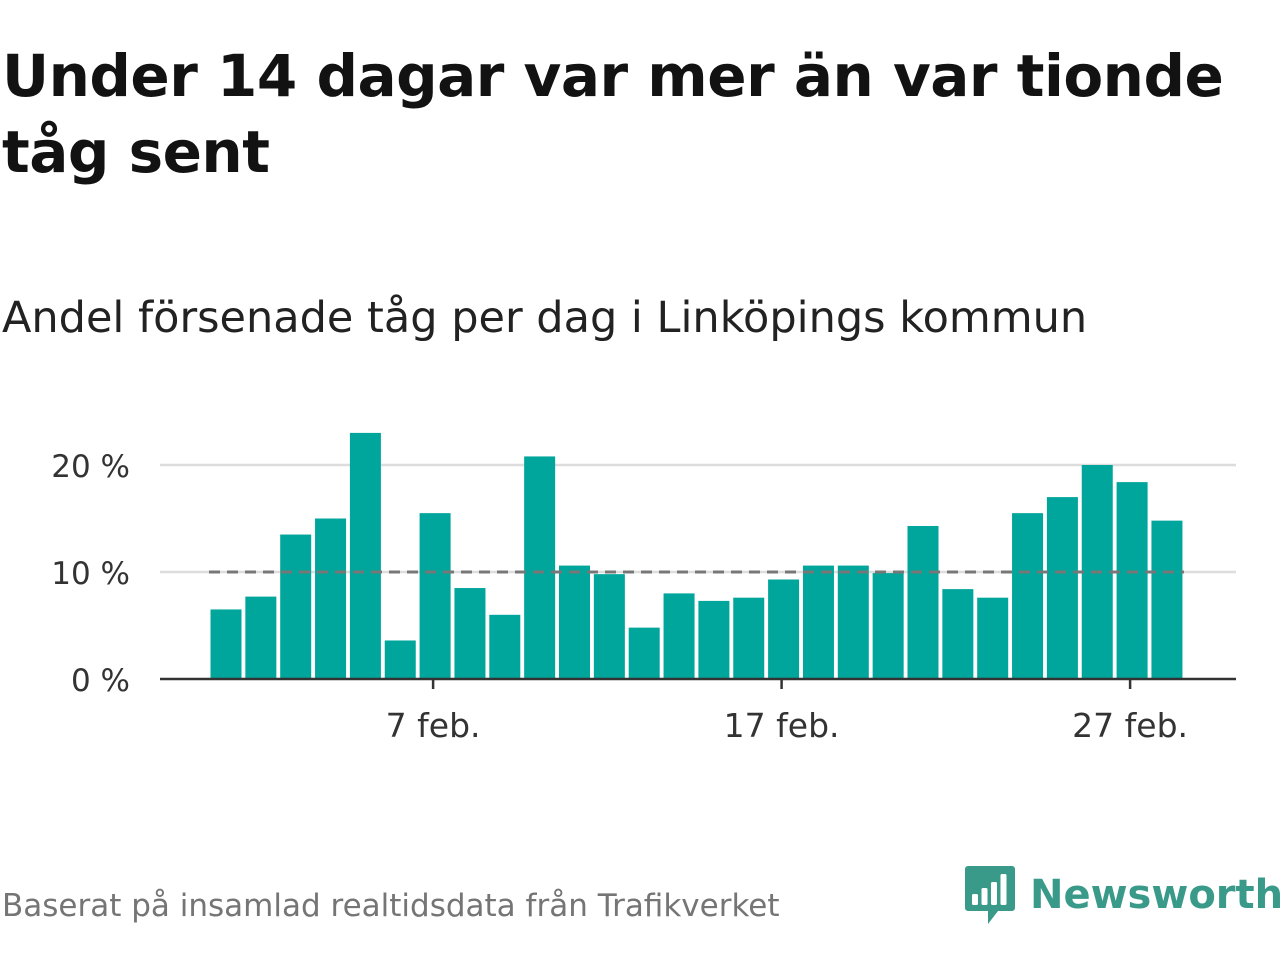  I want to click on y-tick-label: 10 %, so click(90, 574).